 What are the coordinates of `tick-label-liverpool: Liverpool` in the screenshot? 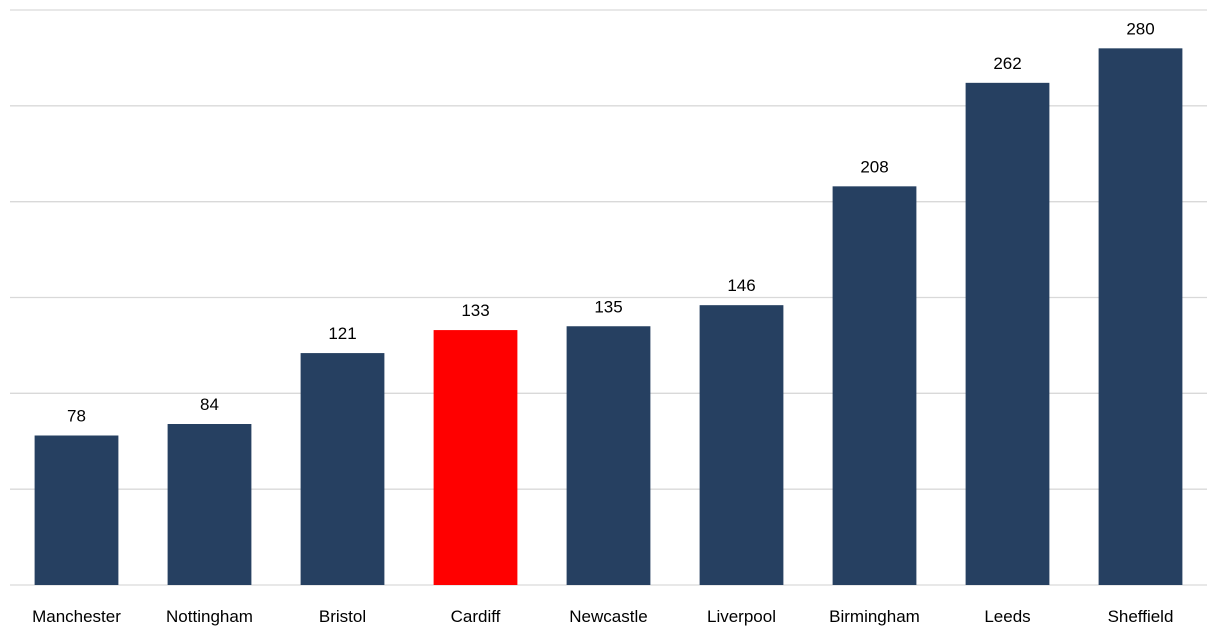 It's located at (741, 616).